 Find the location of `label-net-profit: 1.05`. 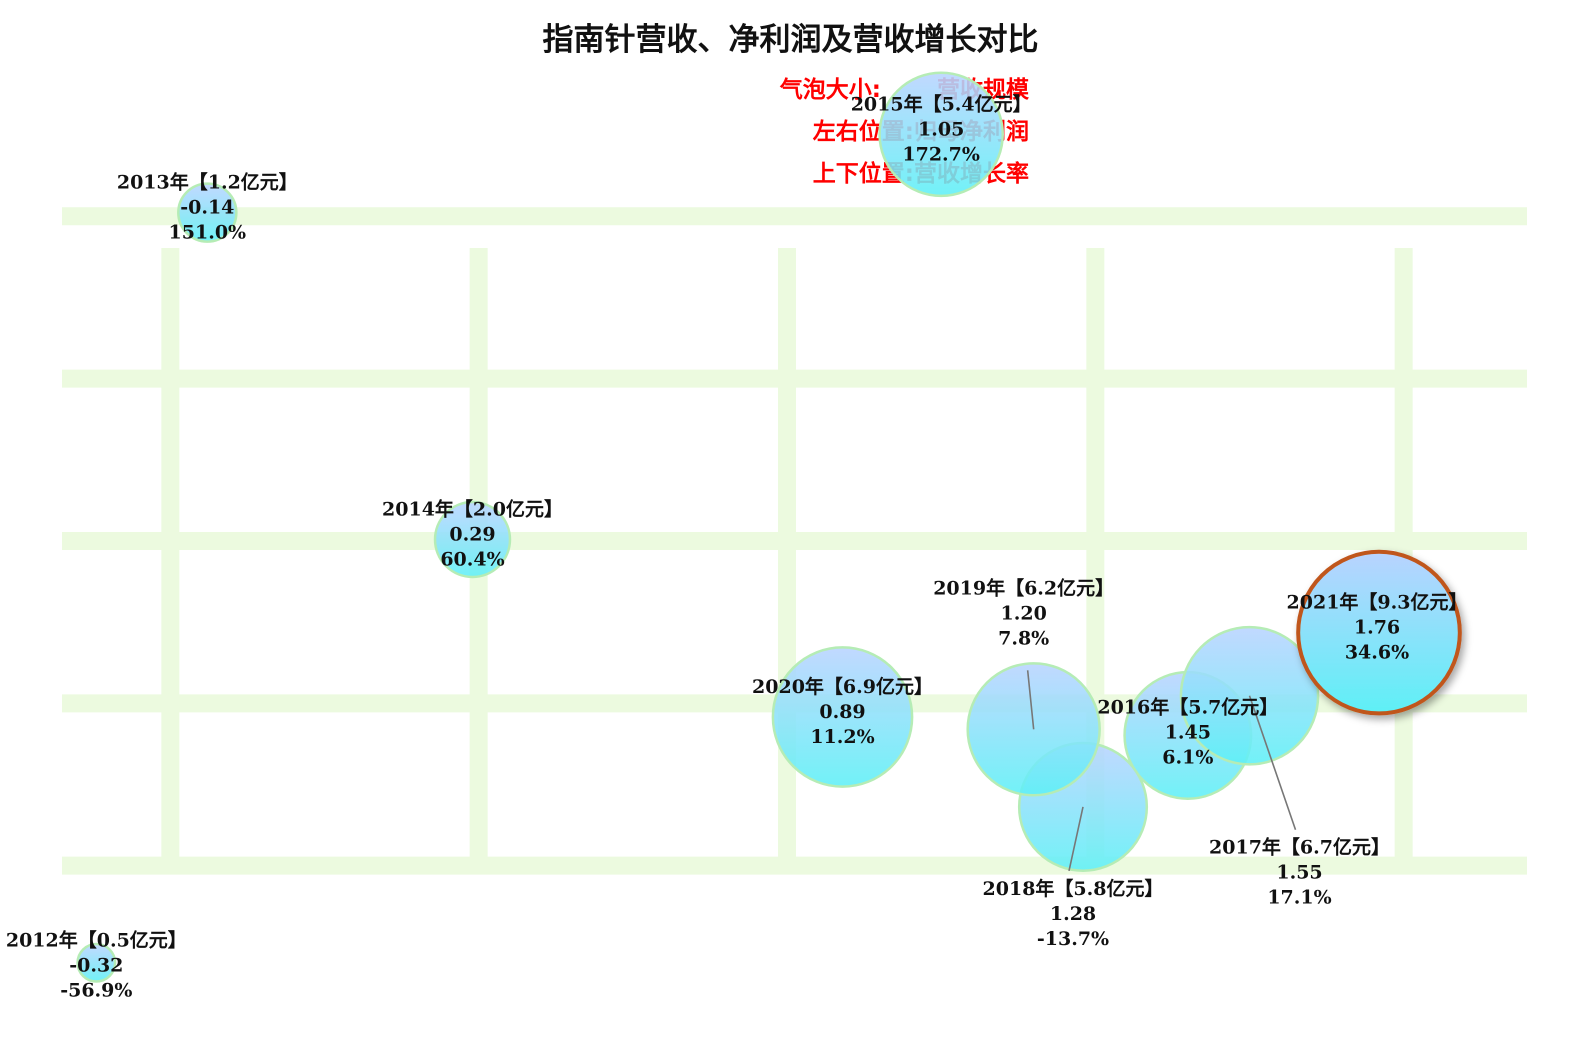

label-net-profit: 1.05 is located at coordinates (941, 129).